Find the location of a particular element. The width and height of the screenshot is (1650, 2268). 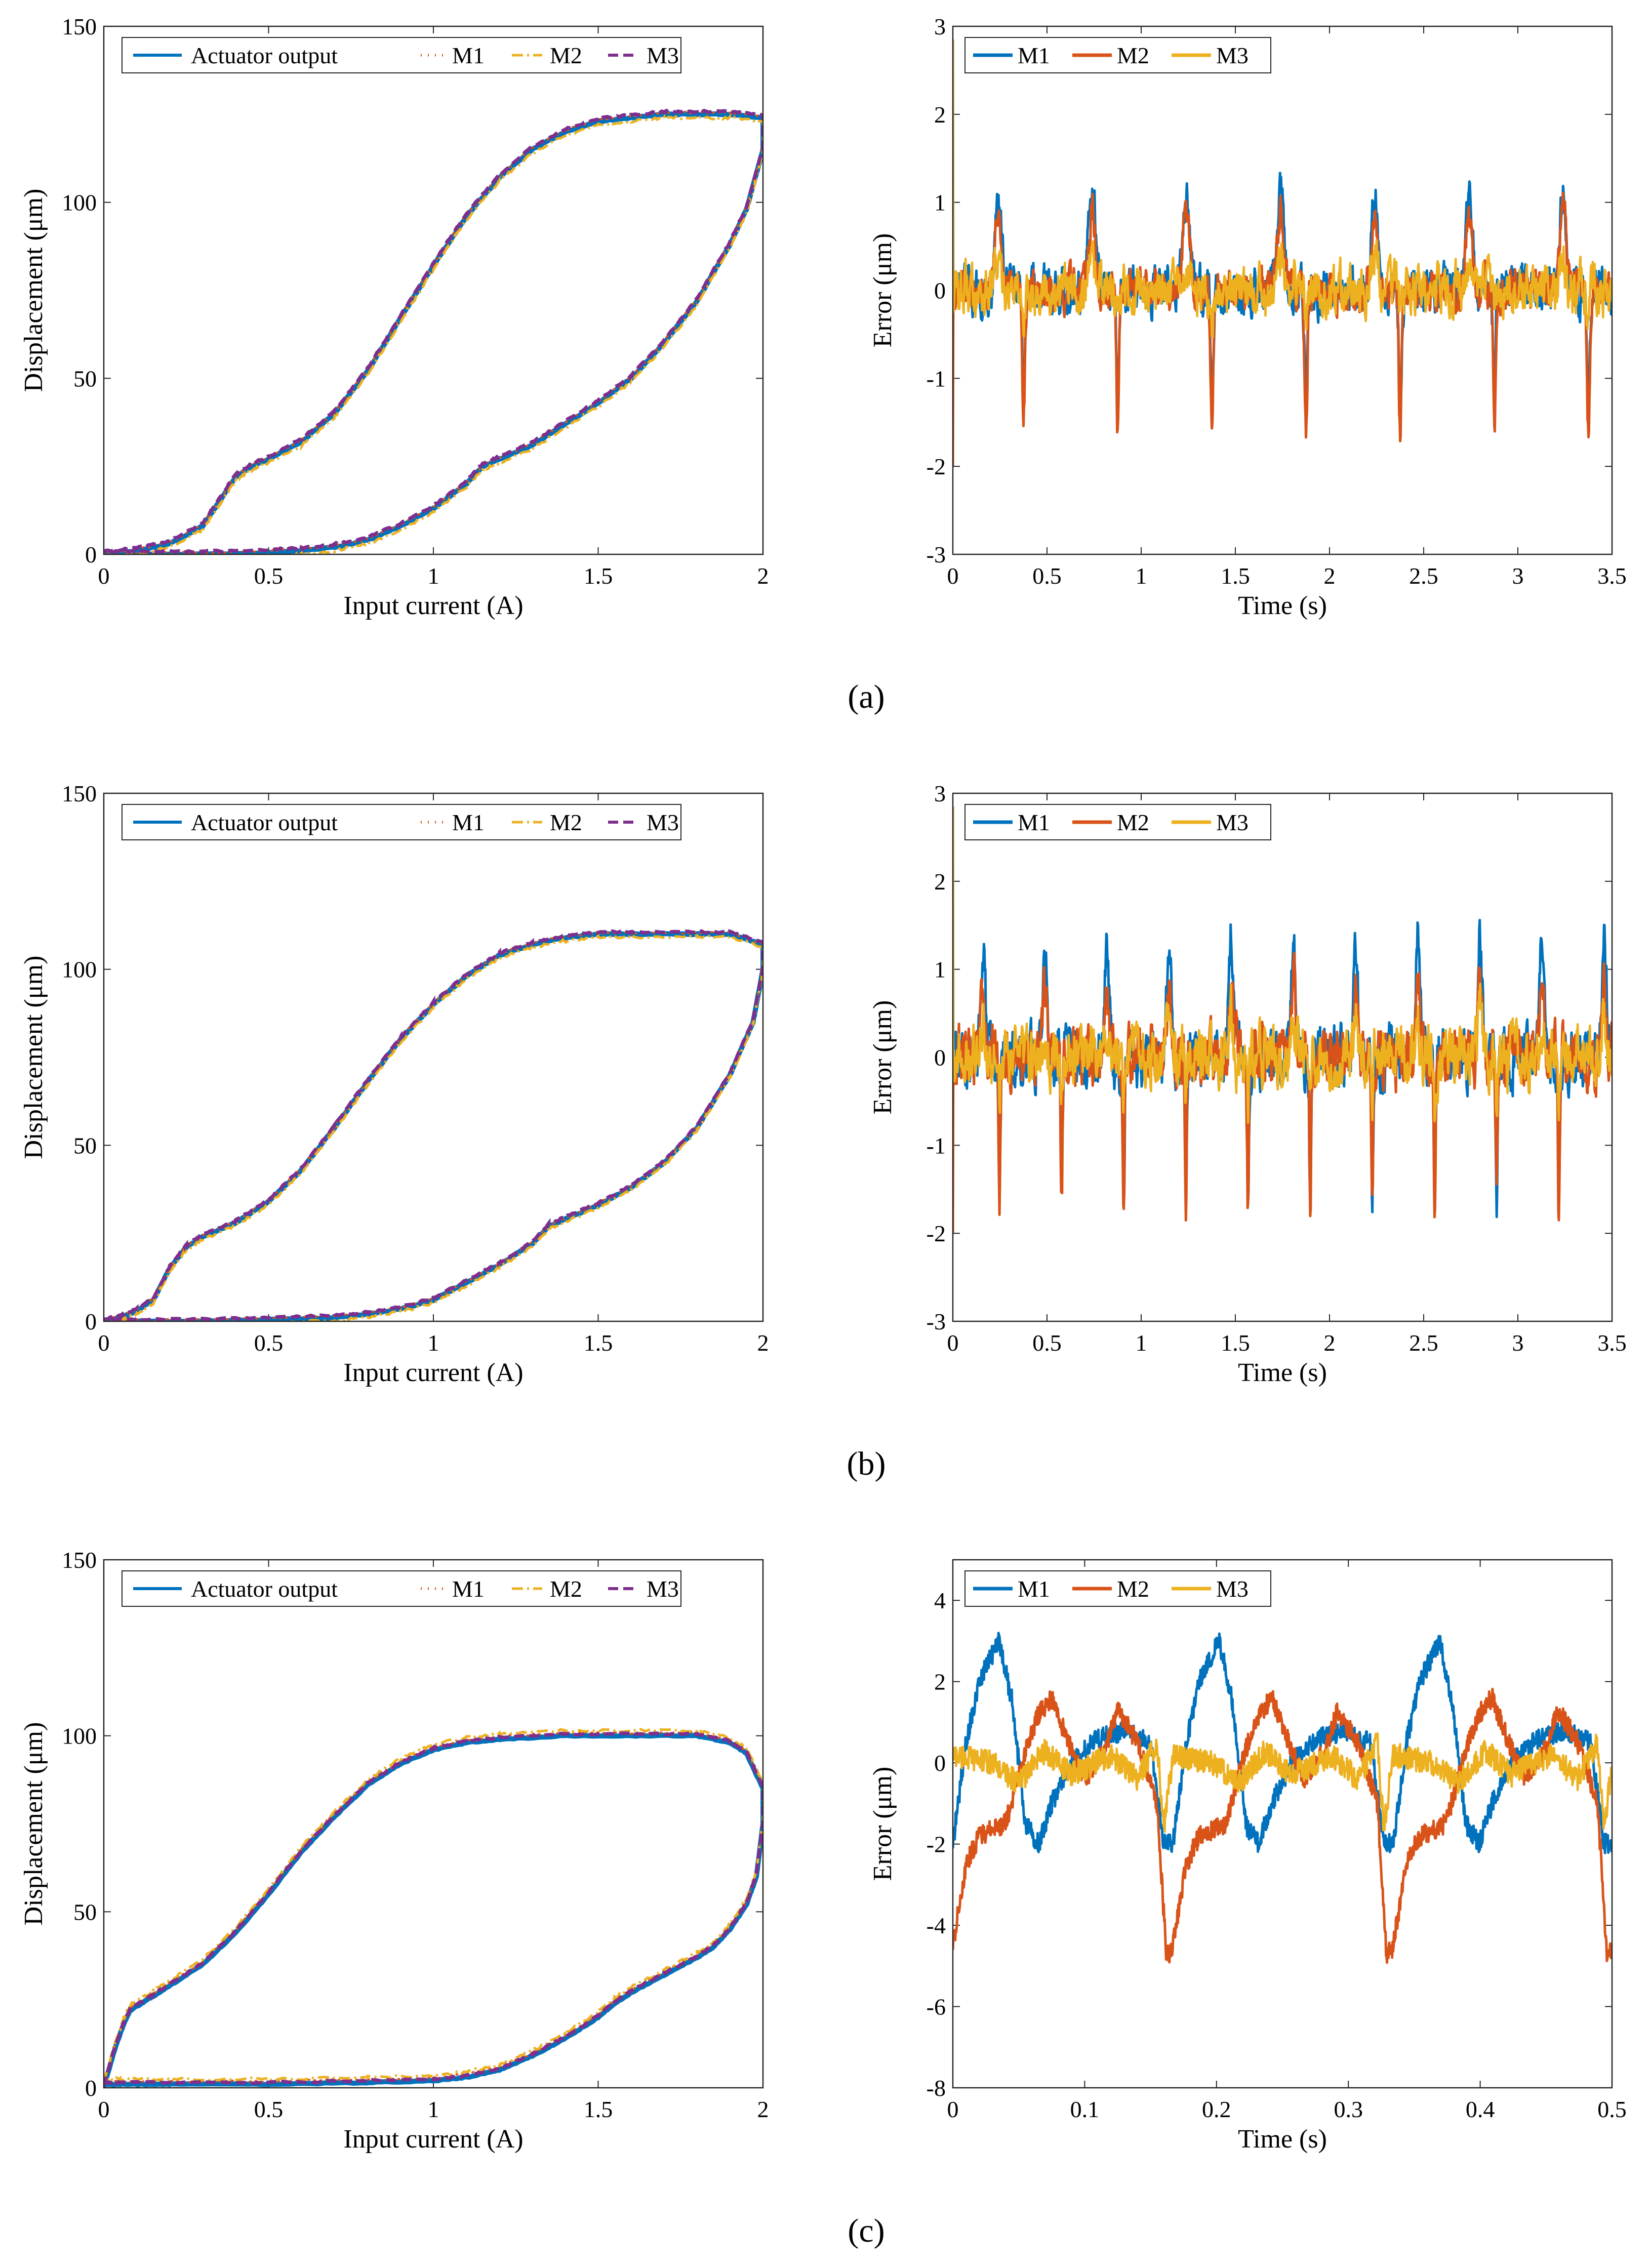

panel-b-right-ytick-label: -1 is located at coordinates (937, 1145).